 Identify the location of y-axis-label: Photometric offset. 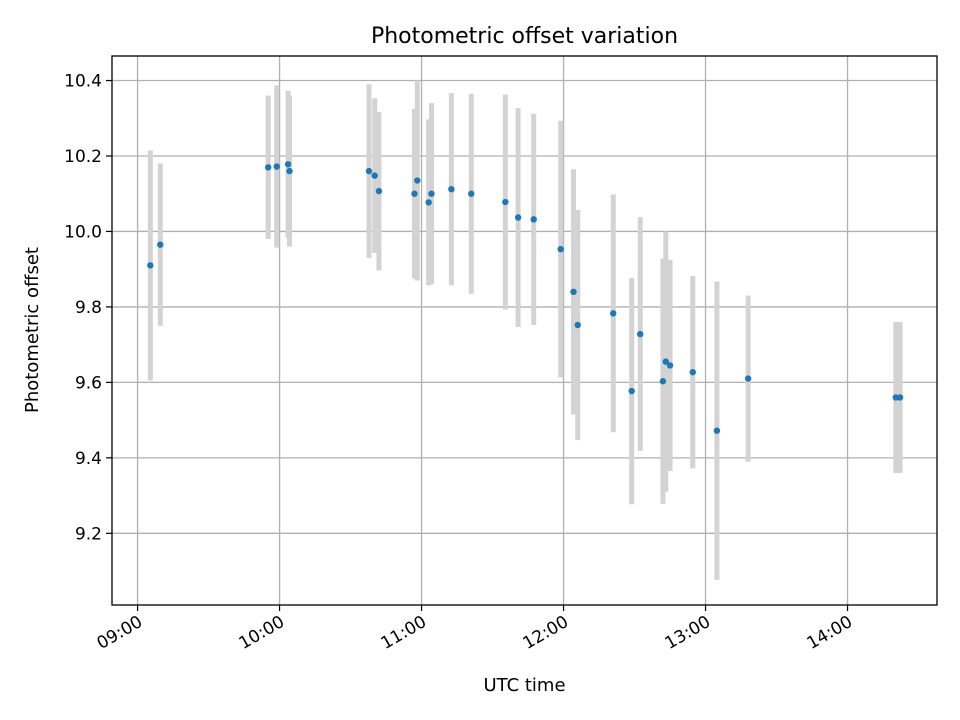
(32, 330).